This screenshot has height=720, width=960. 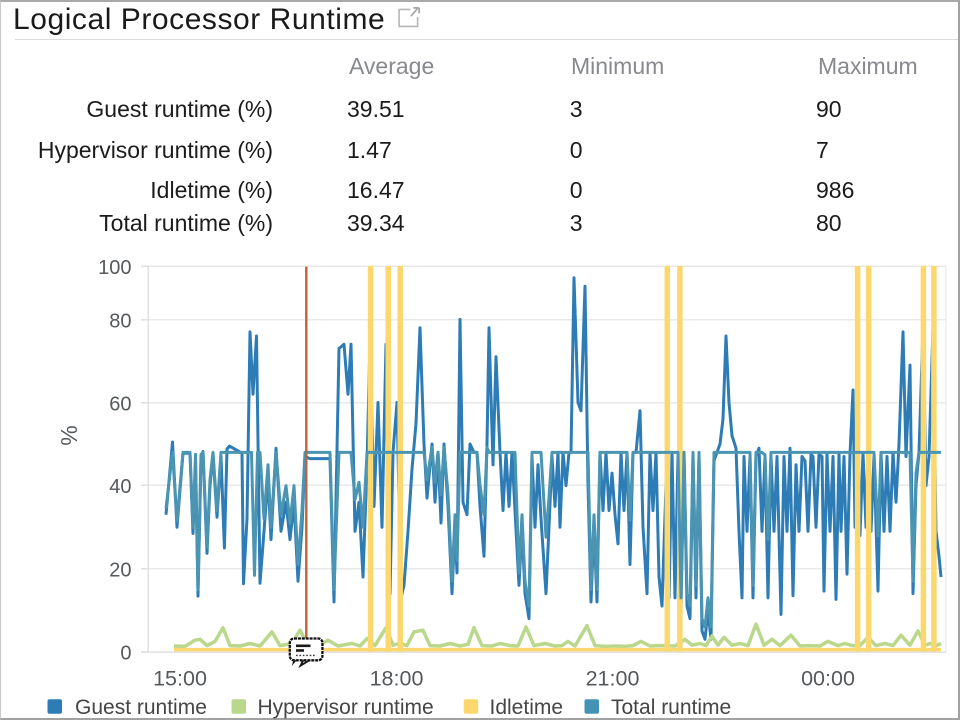 I want to click on svg-text: 60, so click(x=120, y=405).